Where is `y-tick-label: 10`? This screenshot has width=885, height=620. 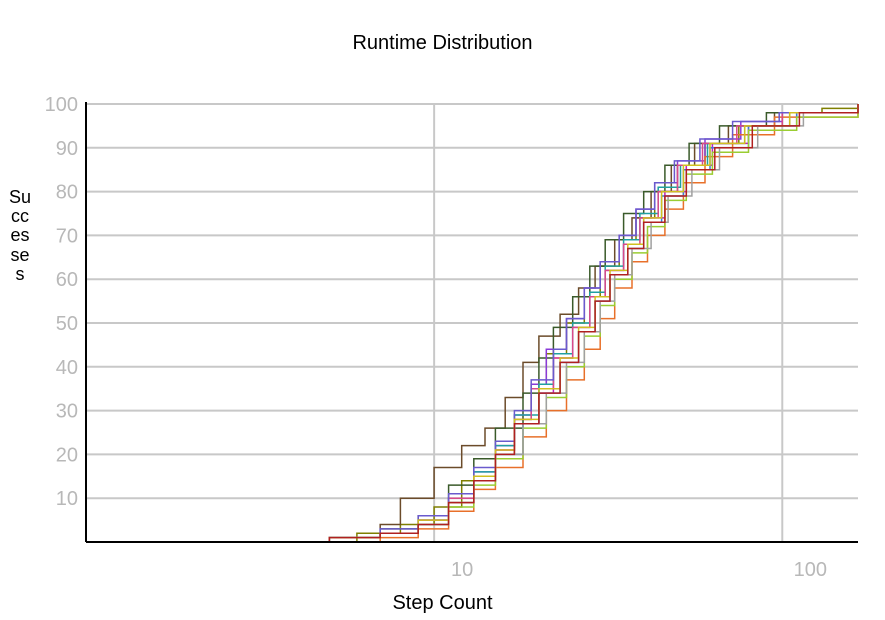
y-tick-label: 10 is located at coordinates (67, 499).